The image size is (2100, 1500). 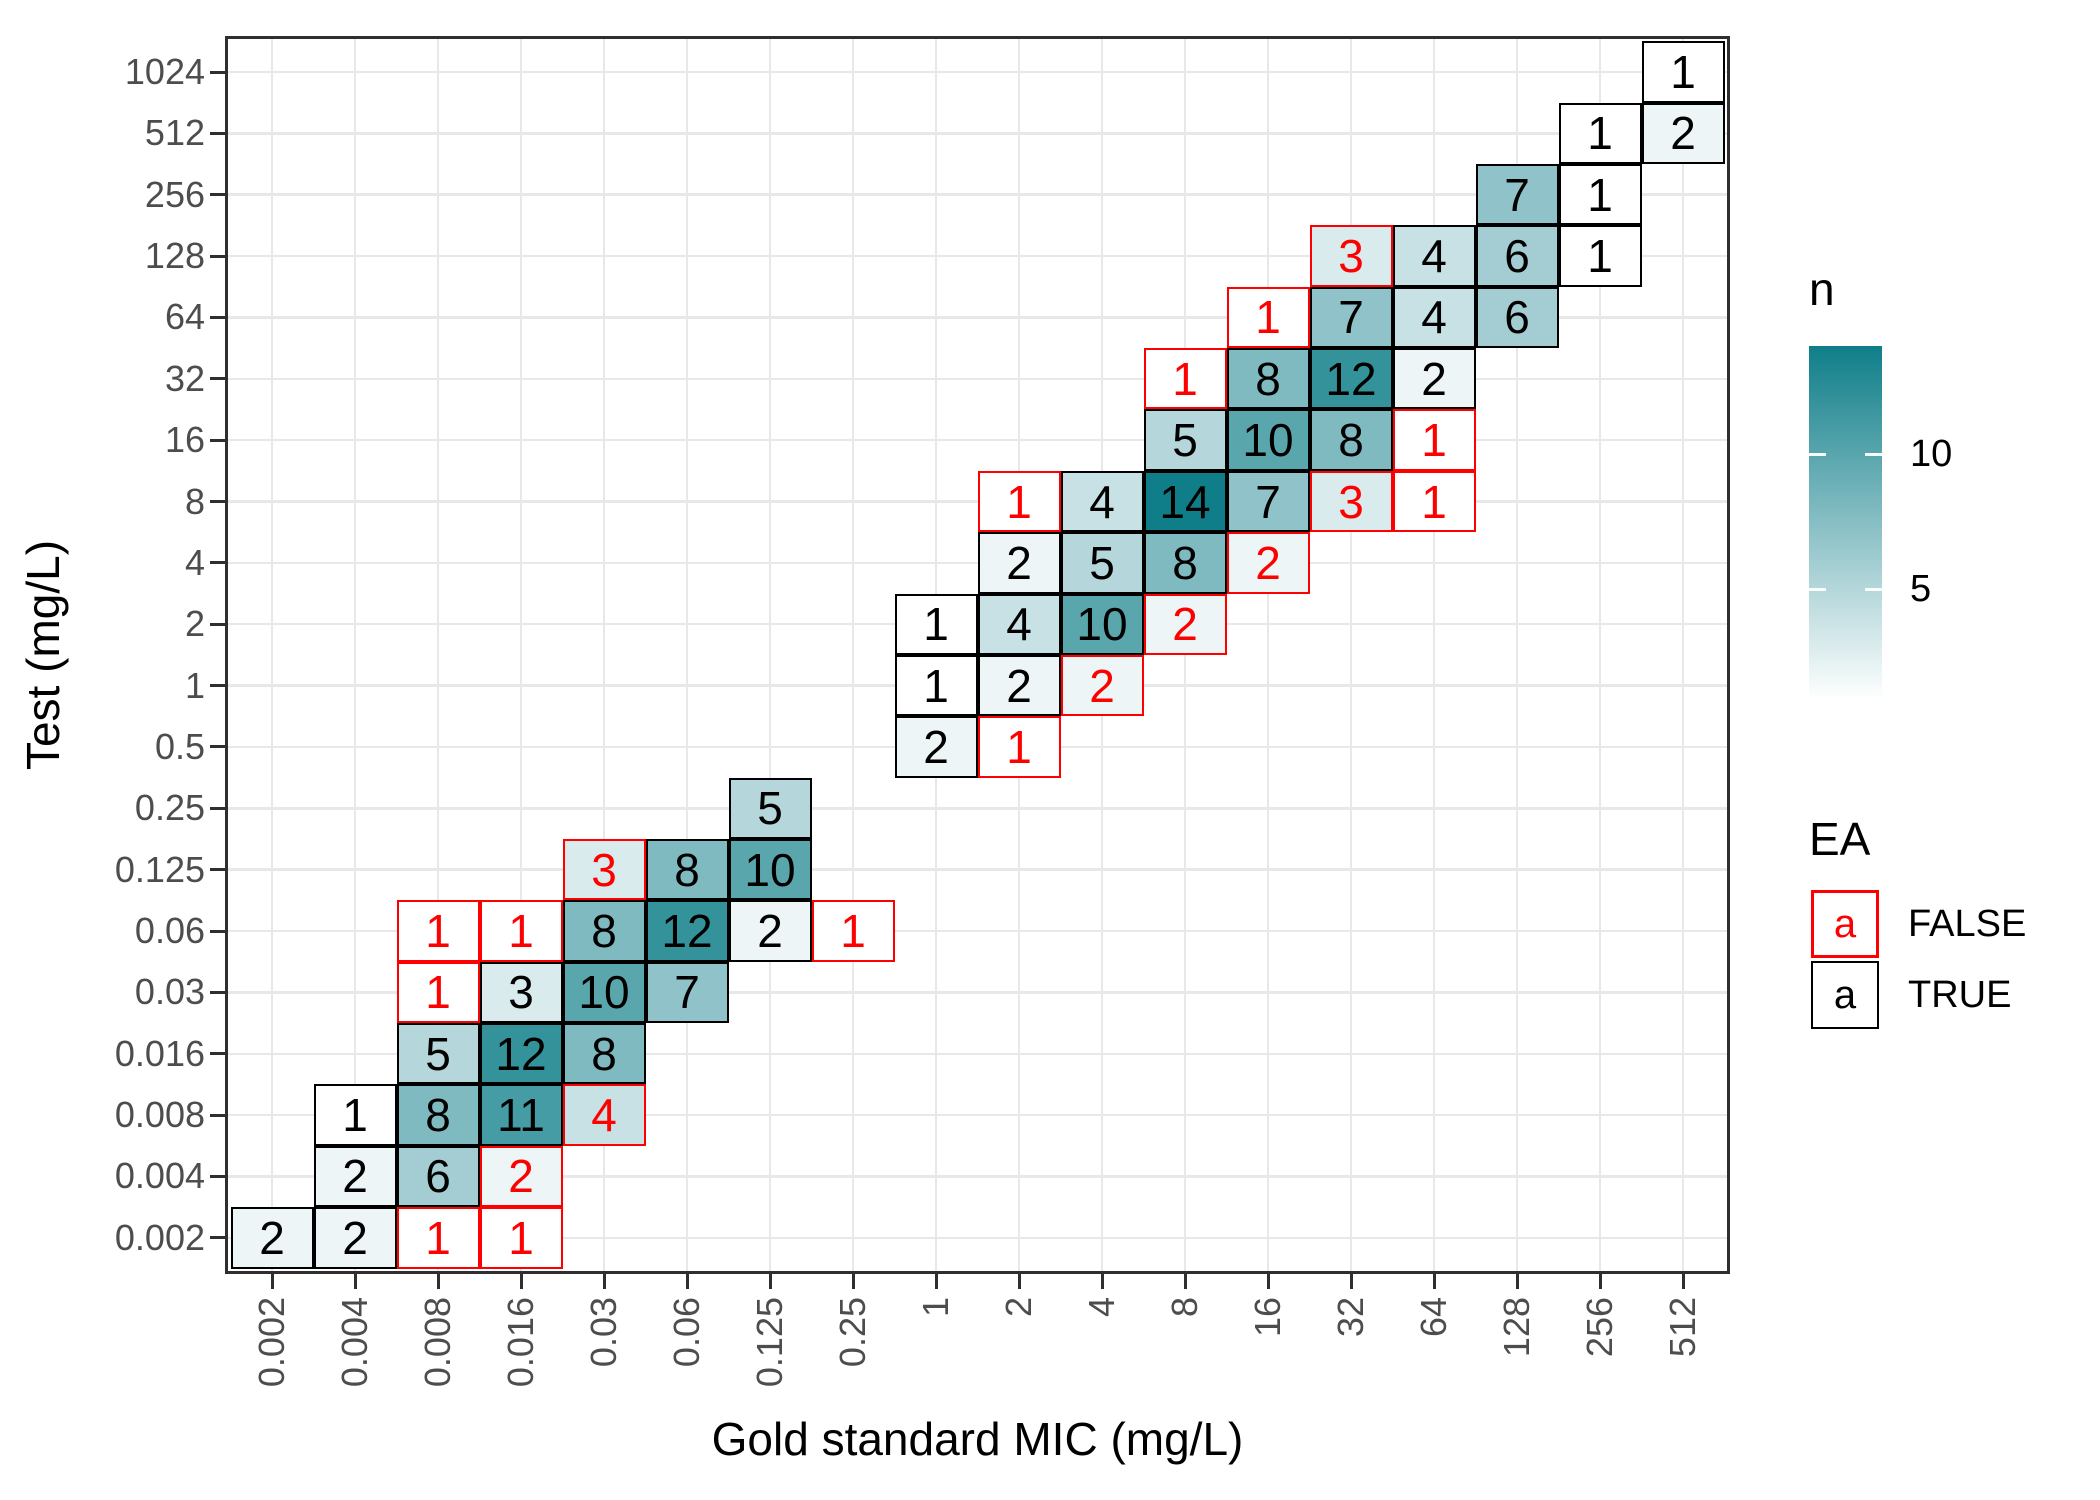 I want to click on tile-512-512: 2, so click(x=1683, y=133).